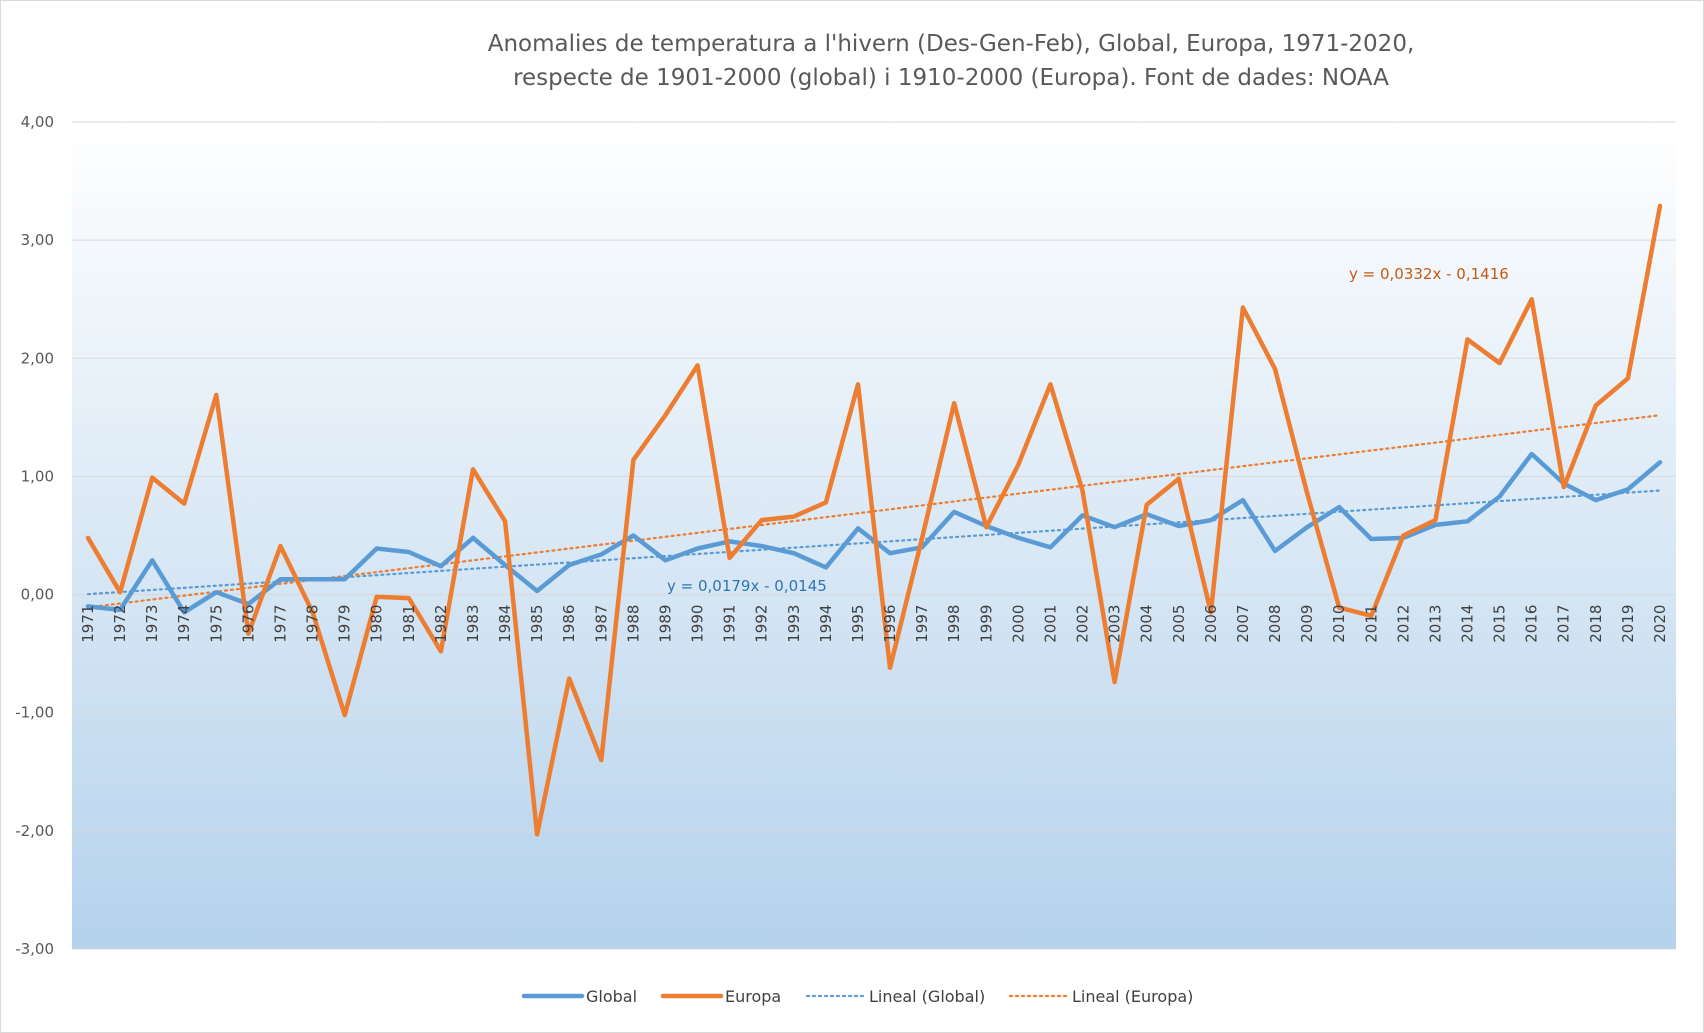 The height and width of the screenshot is (1033, 1704). What do you see at coordinates (1596, 624) in the screenshot?
I see `x-tick-label: 2018` at bounding box center [1596, 624].